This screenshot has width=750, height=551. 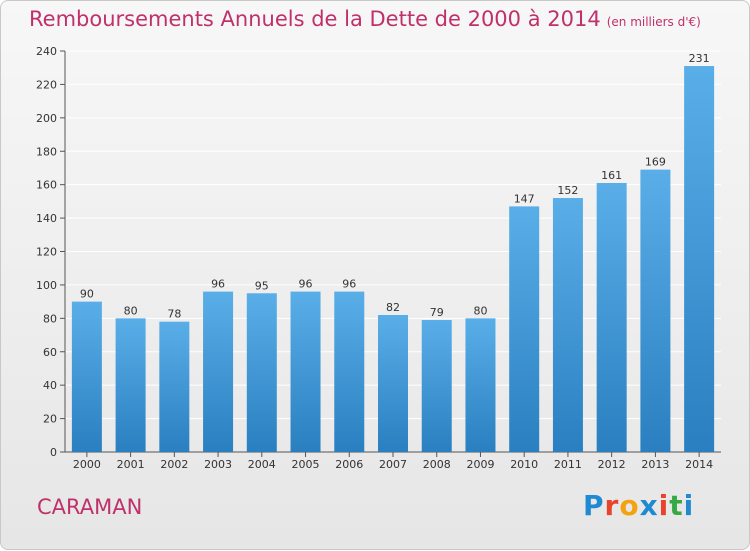 What do you see at coordinates (262, 464) in the screenshot?
I see `x-tick-label-2004: 2004` at bounding box center [262, 464].